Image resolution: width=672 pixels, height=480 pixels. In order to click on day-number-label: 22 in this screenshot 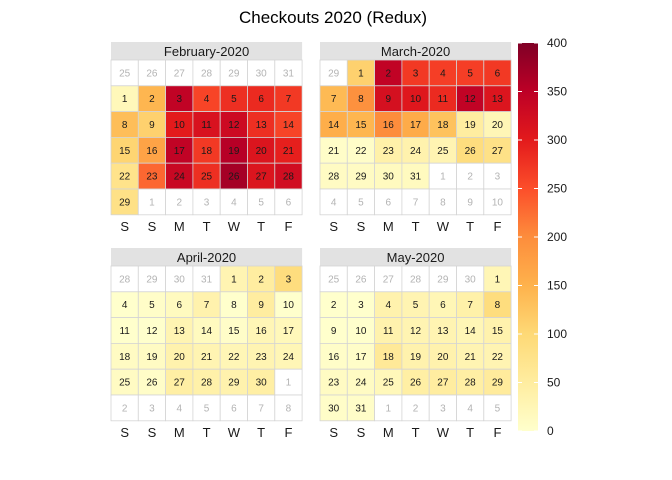, I will do `click(234, 357)`.